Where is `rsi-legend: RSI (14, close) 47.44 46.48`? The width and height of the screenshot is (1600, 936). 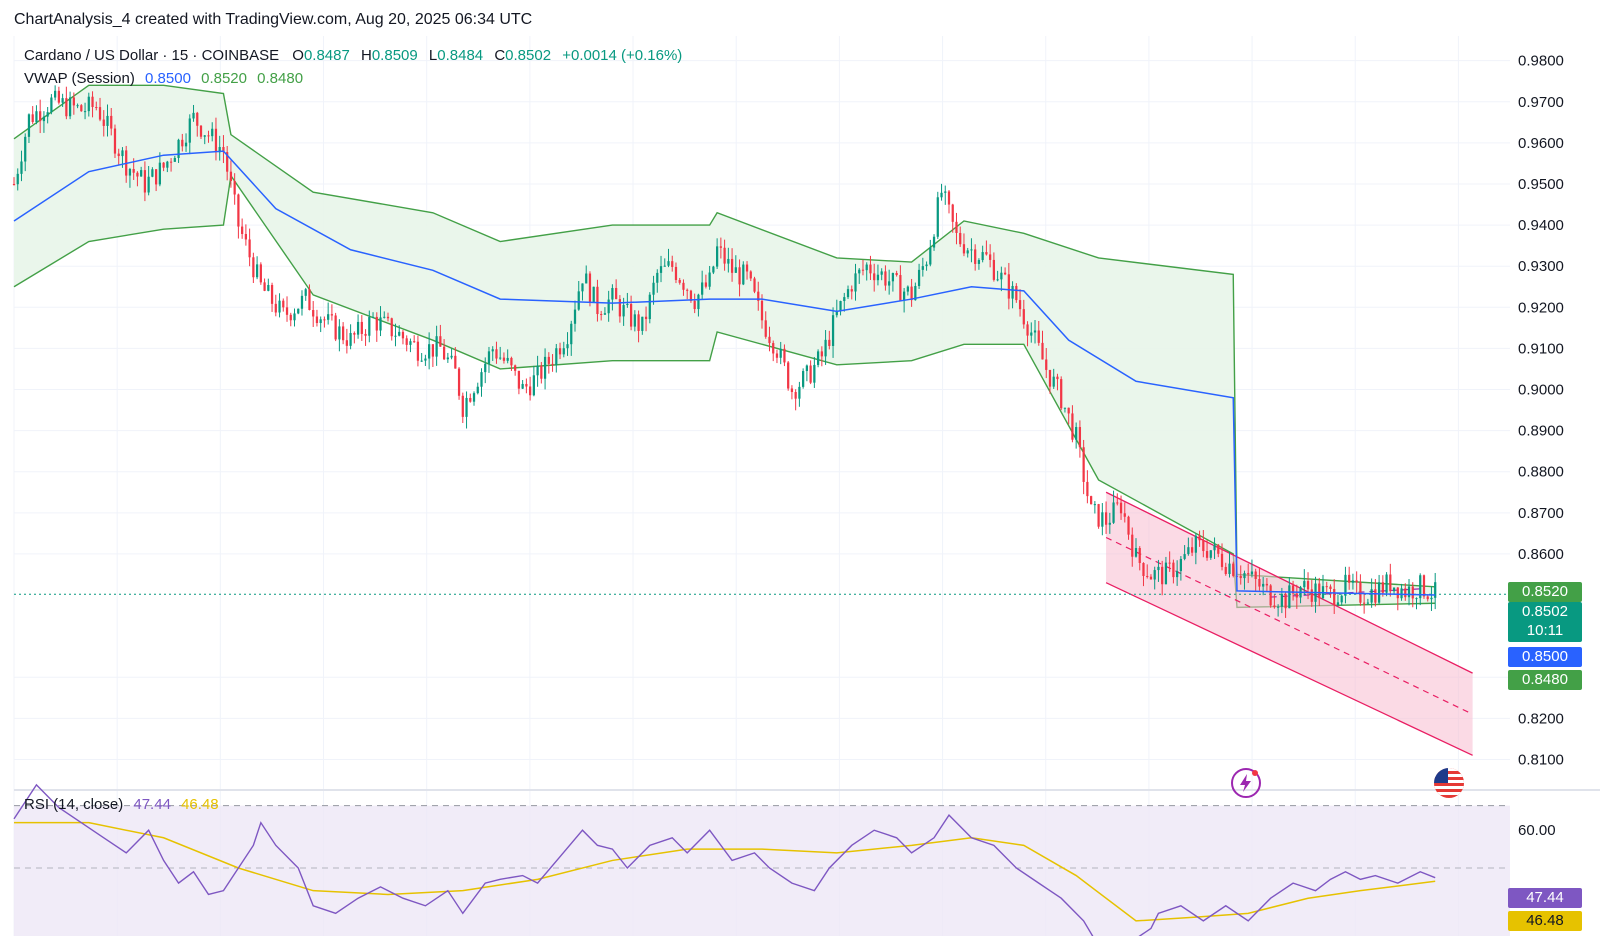
rsi-legend: RSI (14, close) 47.44 46.48 is located at coordinates (121, 804).